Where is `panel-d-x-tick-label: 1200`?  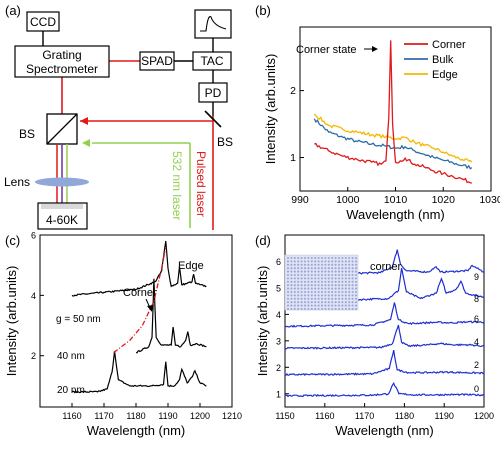 panel-d-x-tick-label: 1200 is located at coordinates (484, 416).